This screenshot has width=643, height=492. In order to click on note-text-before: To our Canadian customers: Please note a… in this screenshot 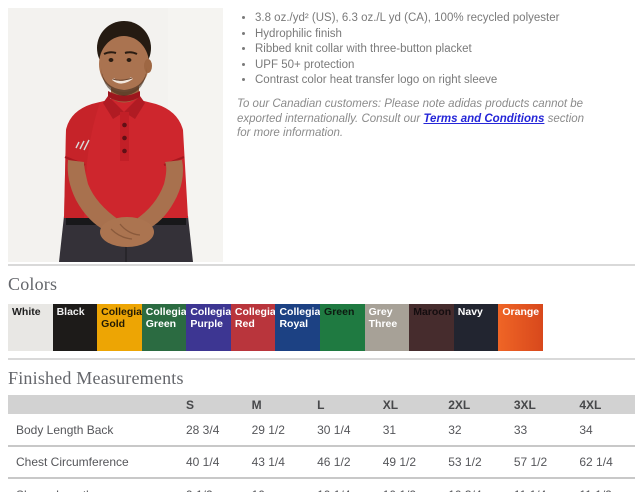, I will do `click(410, 111)`.